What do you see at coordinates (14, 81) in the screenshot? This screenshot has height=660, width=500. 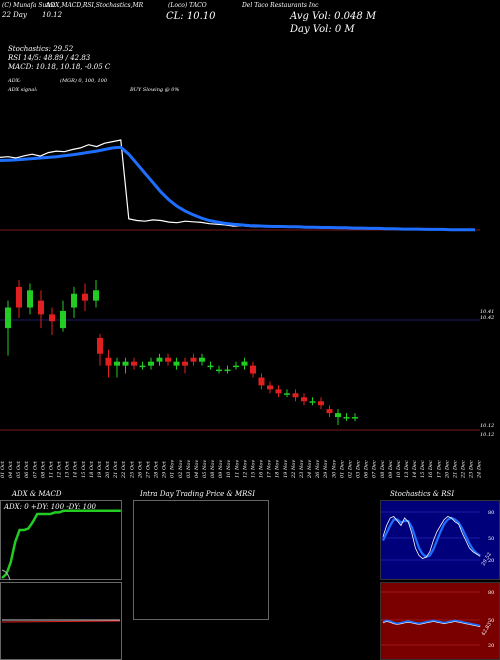 I see `adx-label: ADX:` at bounding box center [14, 81].